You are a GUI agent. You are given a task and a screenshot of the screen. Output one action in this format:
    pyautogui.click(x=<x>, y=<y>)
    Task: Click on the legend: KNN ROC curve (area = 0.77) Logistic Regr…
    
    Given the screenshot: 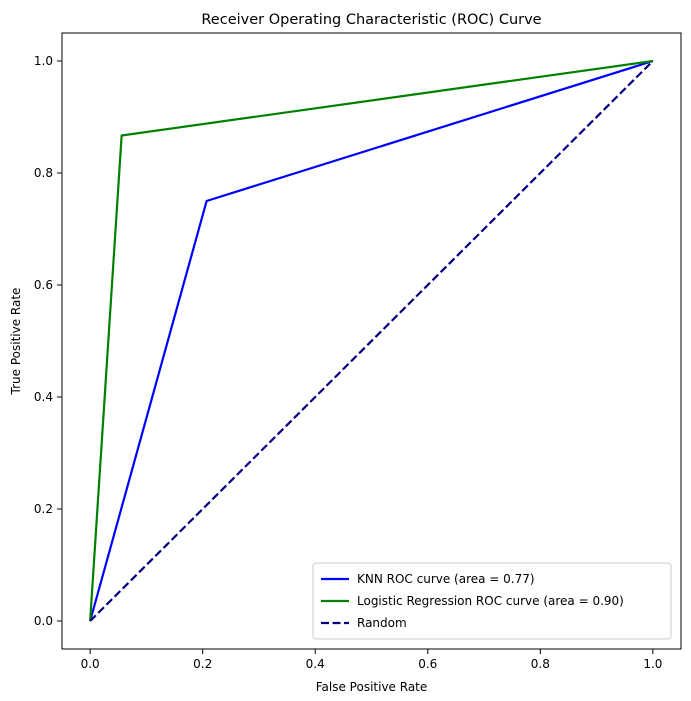 What is the action you would take?
    pyautogui.click(x=492, y=601)
    